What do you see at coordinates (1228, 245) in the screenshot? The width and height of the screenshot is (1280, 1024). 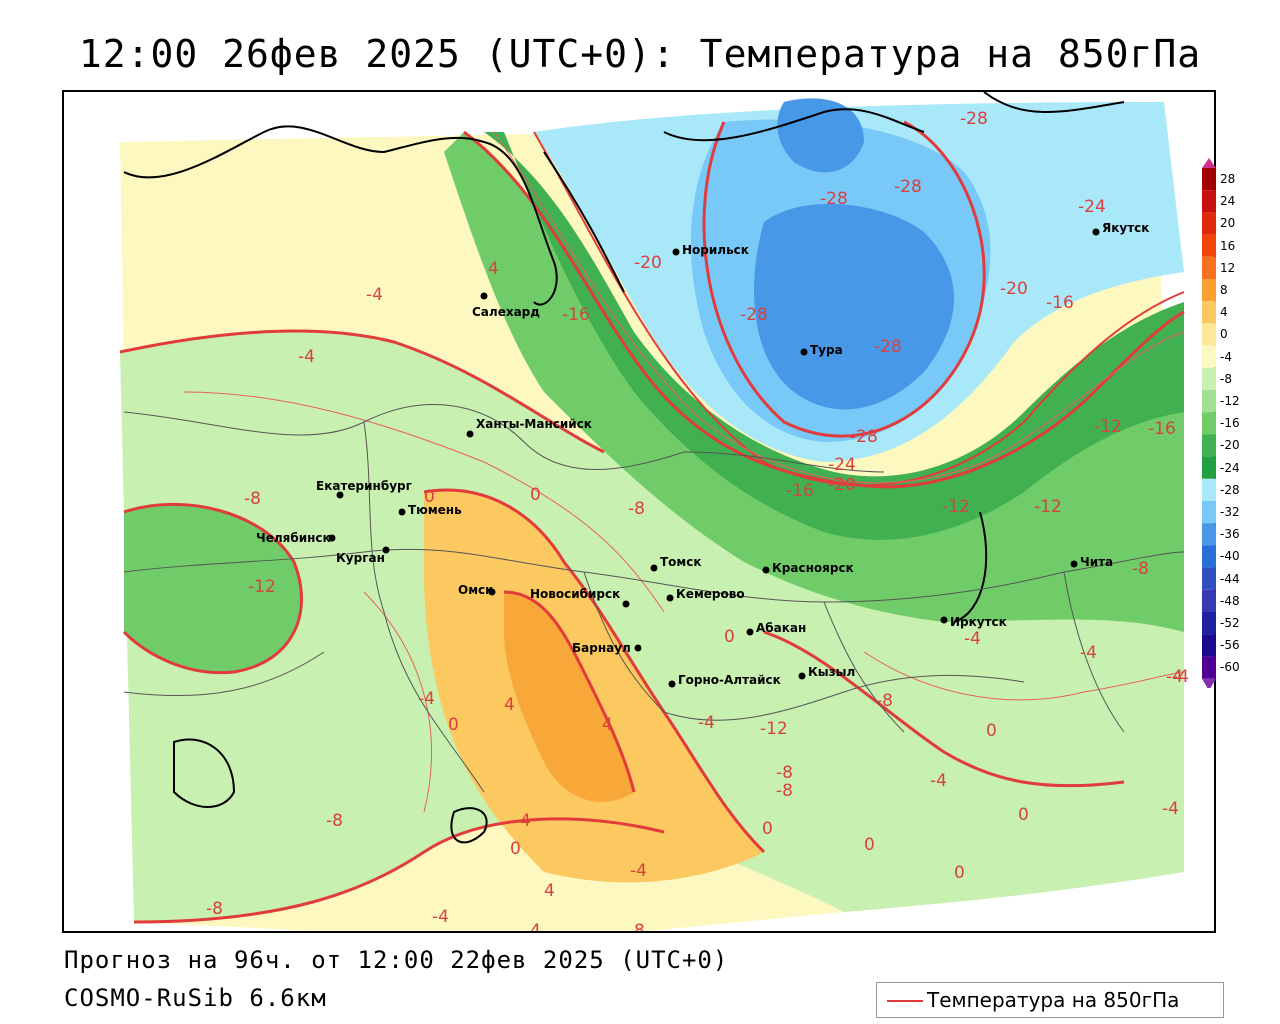 I see `colorbar-tick-label: 16` at bounding box center [1228, 245].